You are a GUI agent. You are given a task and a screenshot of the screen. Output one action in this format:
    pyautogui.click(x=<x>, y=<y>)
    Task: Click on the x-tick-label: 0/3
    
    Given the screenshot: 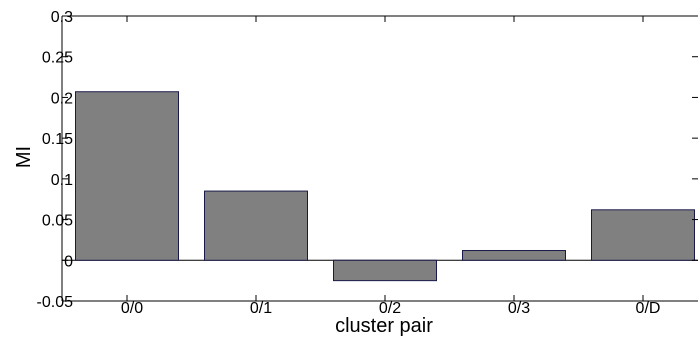 What is the action you would take?
    pyautogui.click(x=519, y=308)
    